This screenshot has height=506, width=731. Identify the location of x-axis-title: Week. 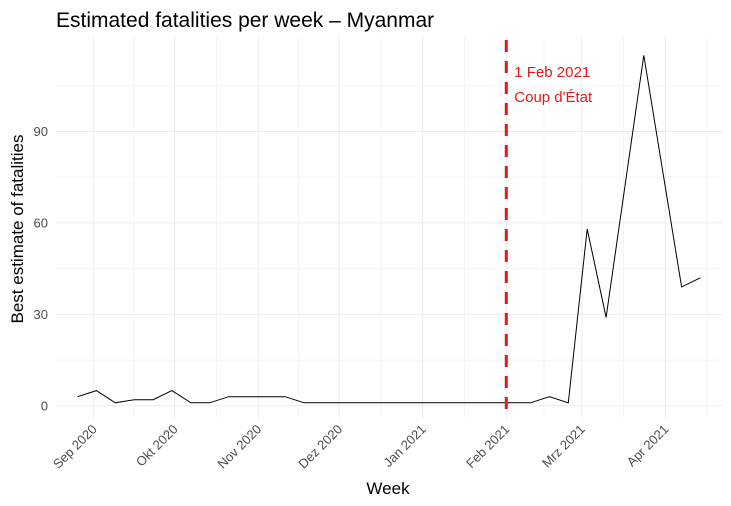
(388, 488).